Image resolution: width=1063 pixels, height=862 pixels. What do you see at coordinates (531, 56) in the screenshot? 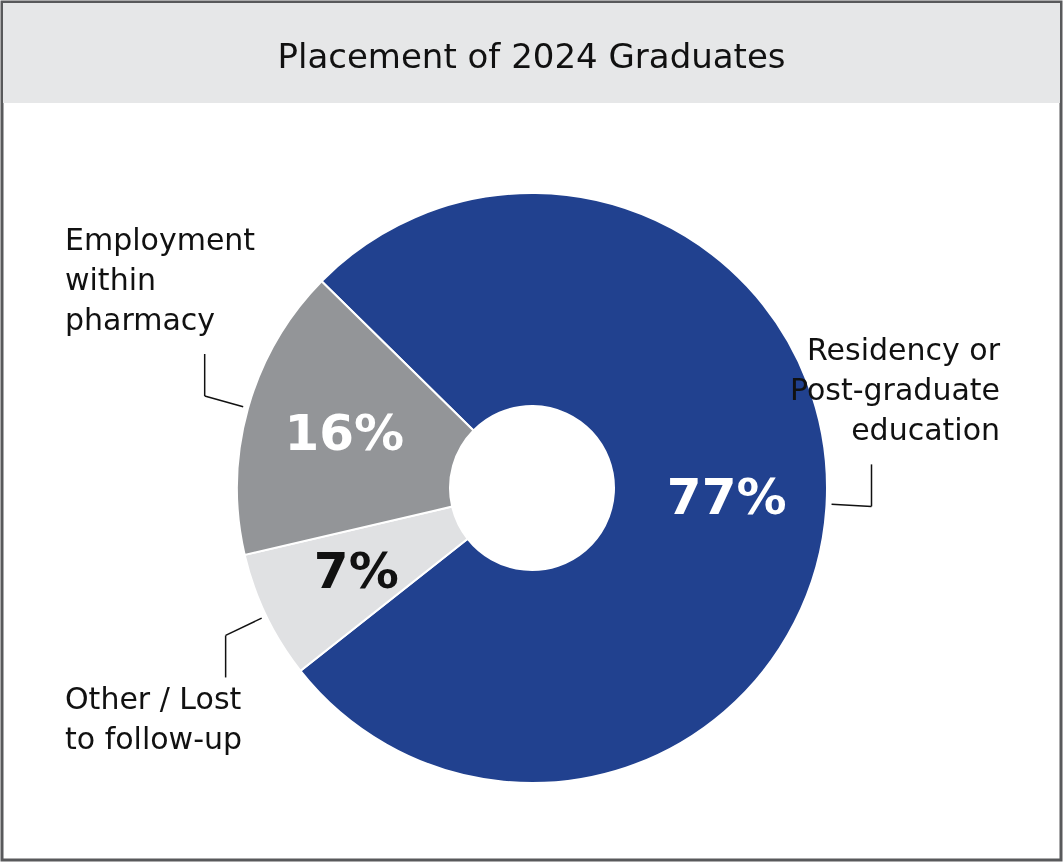
I see `chart-title: Placement of 2024 Graduates` at bounding box center [531, 56].